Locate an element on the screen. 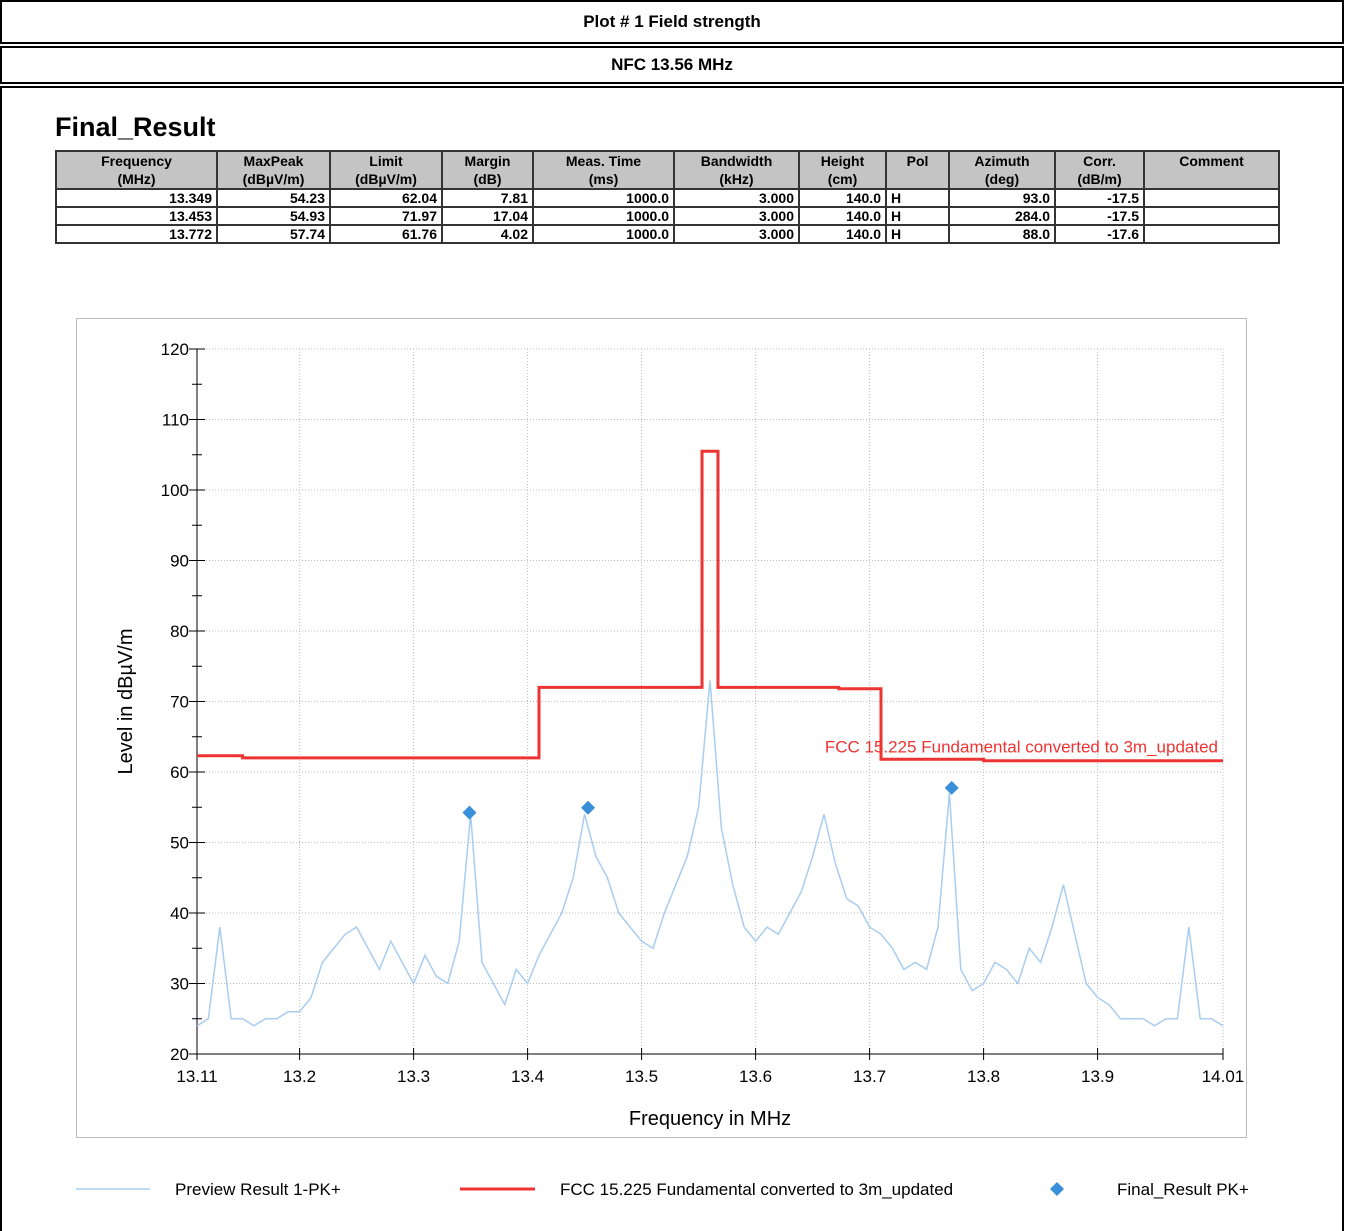  header-cell: Pol is located at coordinates (917, 170).